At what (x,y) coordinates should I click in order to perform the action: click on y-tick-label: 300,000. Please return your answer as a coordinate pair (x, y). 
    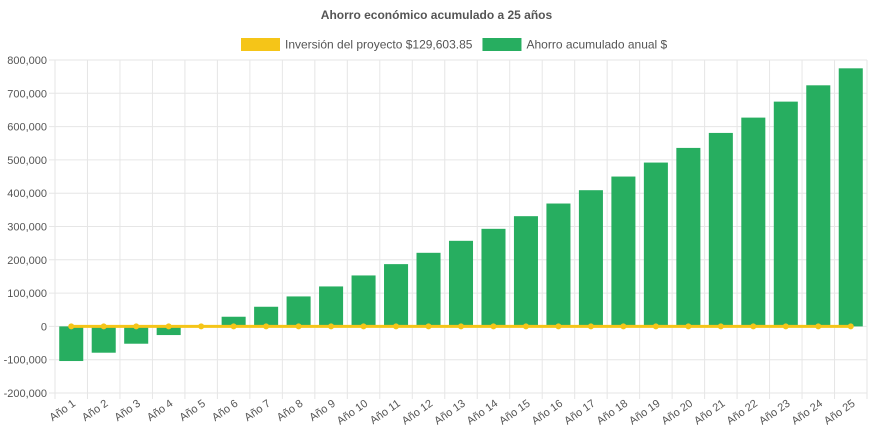
    Looking at the image, I should click on (27, 228).